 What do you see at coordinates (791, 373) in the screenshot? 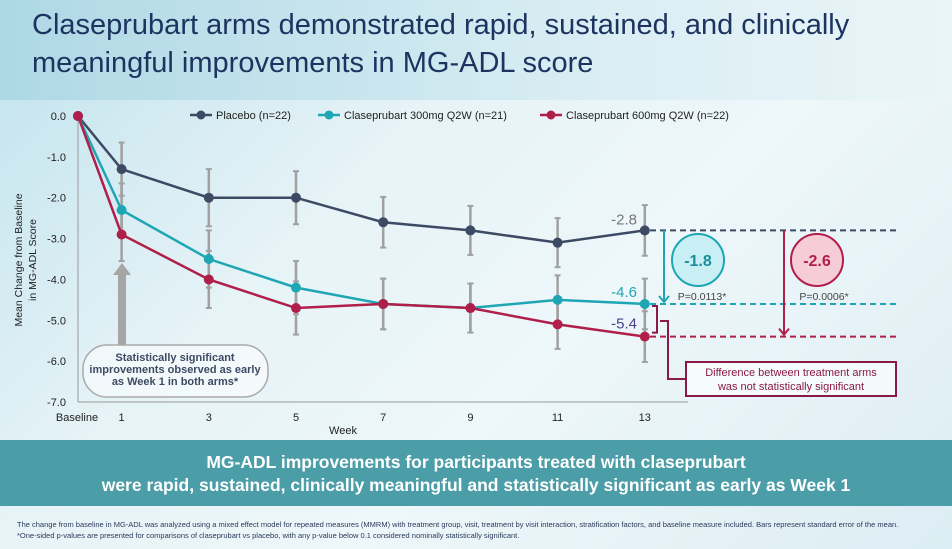
I see `arms-callout-text: Difference between treatment arms` at bounding box center [791, 373].